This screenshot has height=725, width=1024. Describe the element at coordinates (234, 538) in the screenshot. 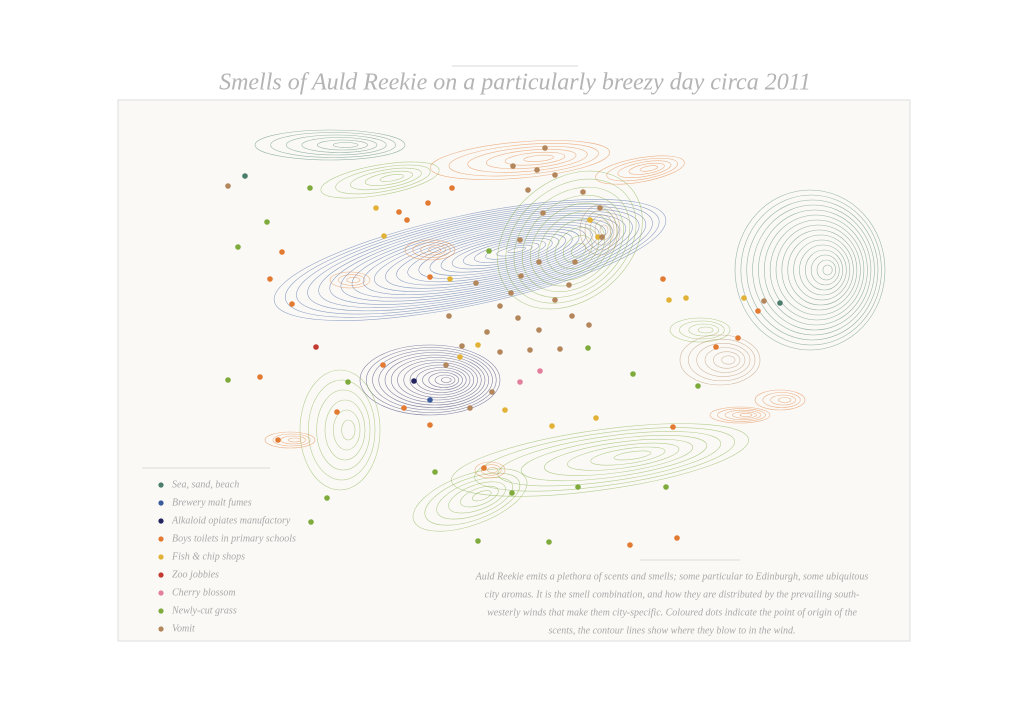

I see `legend-label: Boys toilets in primary schools` at that location.